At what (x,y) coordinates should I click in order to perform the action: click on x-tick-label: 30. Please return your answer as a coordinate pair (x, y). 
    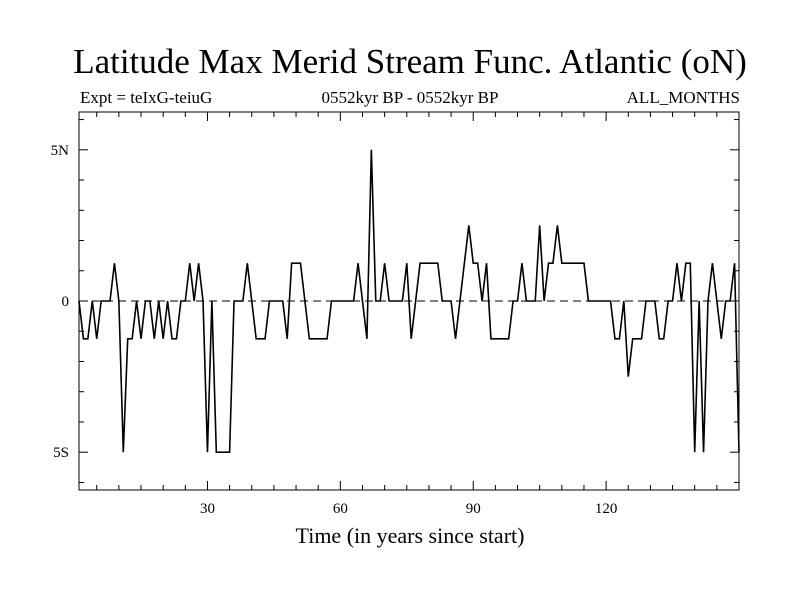
    Looking at the image, I should click on (207, 509).